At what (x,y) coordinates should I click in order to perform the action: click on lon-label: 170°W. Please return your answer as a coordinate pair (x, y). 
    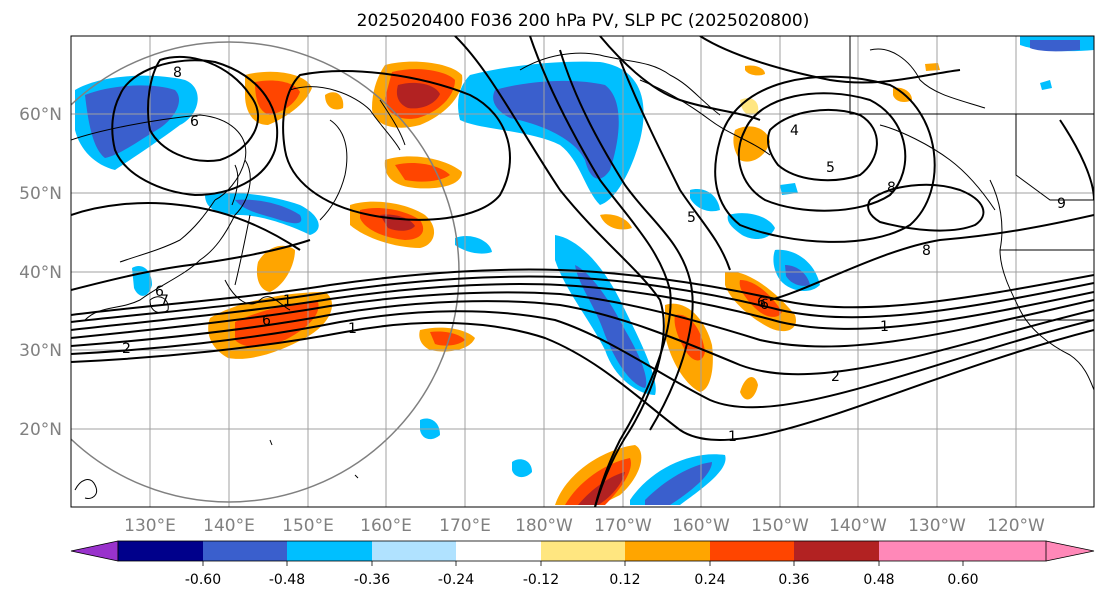
    Looking at the image, I should click on (623, 526).